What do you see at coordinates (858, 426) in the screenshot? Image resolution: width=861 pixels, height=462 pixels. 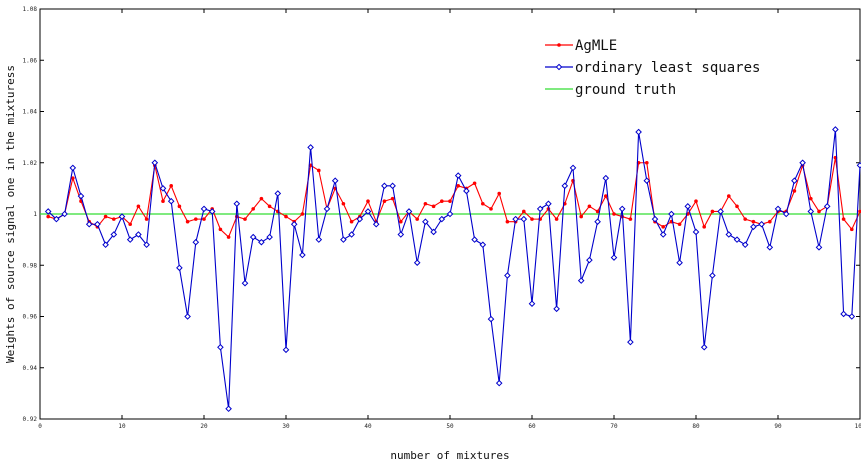 I see `x-tick-label: 100` at bounding box center [858, 426].